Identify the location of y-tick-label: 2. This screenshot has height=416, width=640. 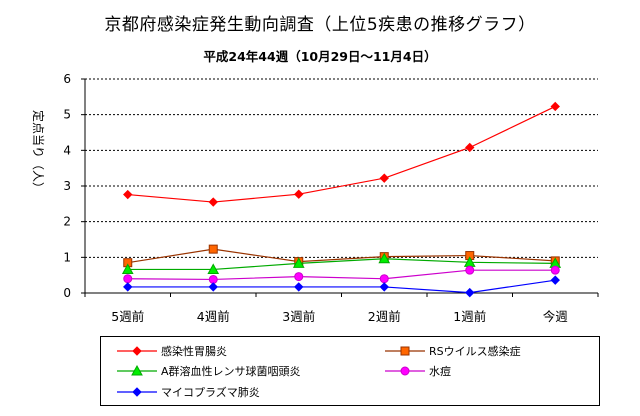
(67, 222).